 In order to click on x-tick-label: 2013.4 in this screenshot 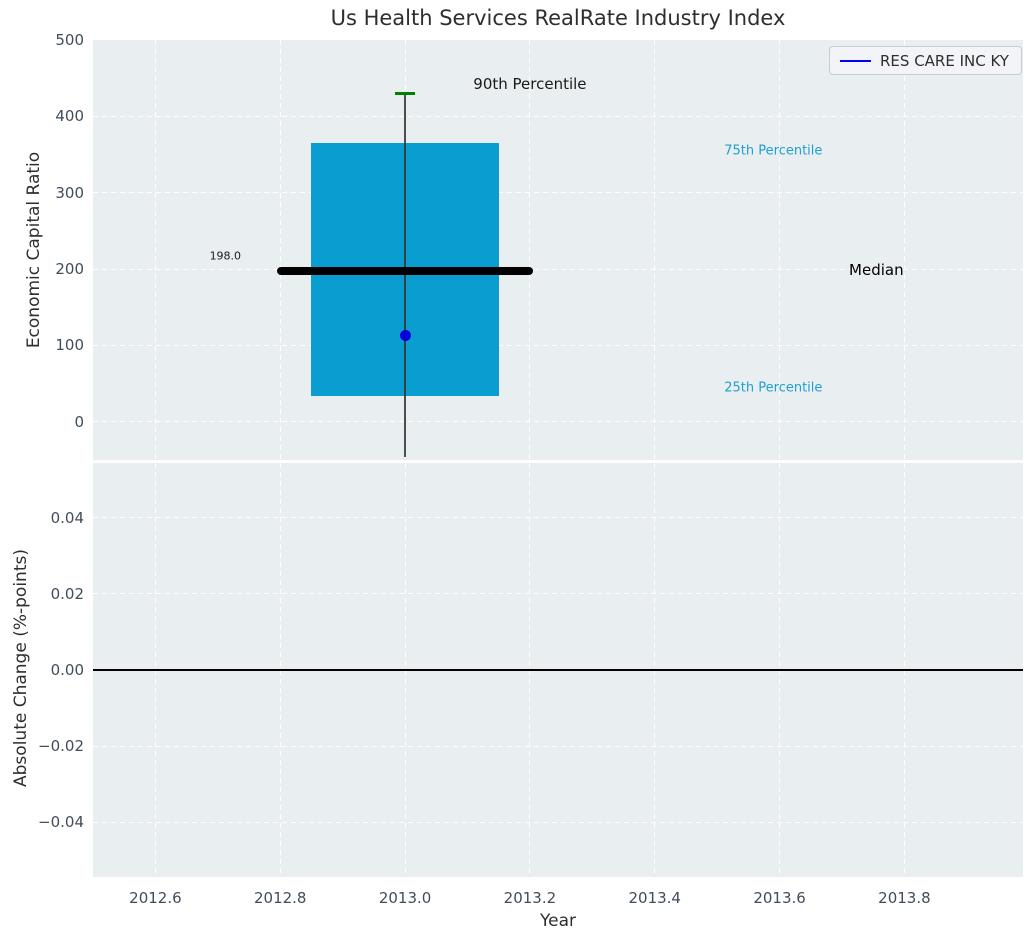, I will do `click(654, 898)`.